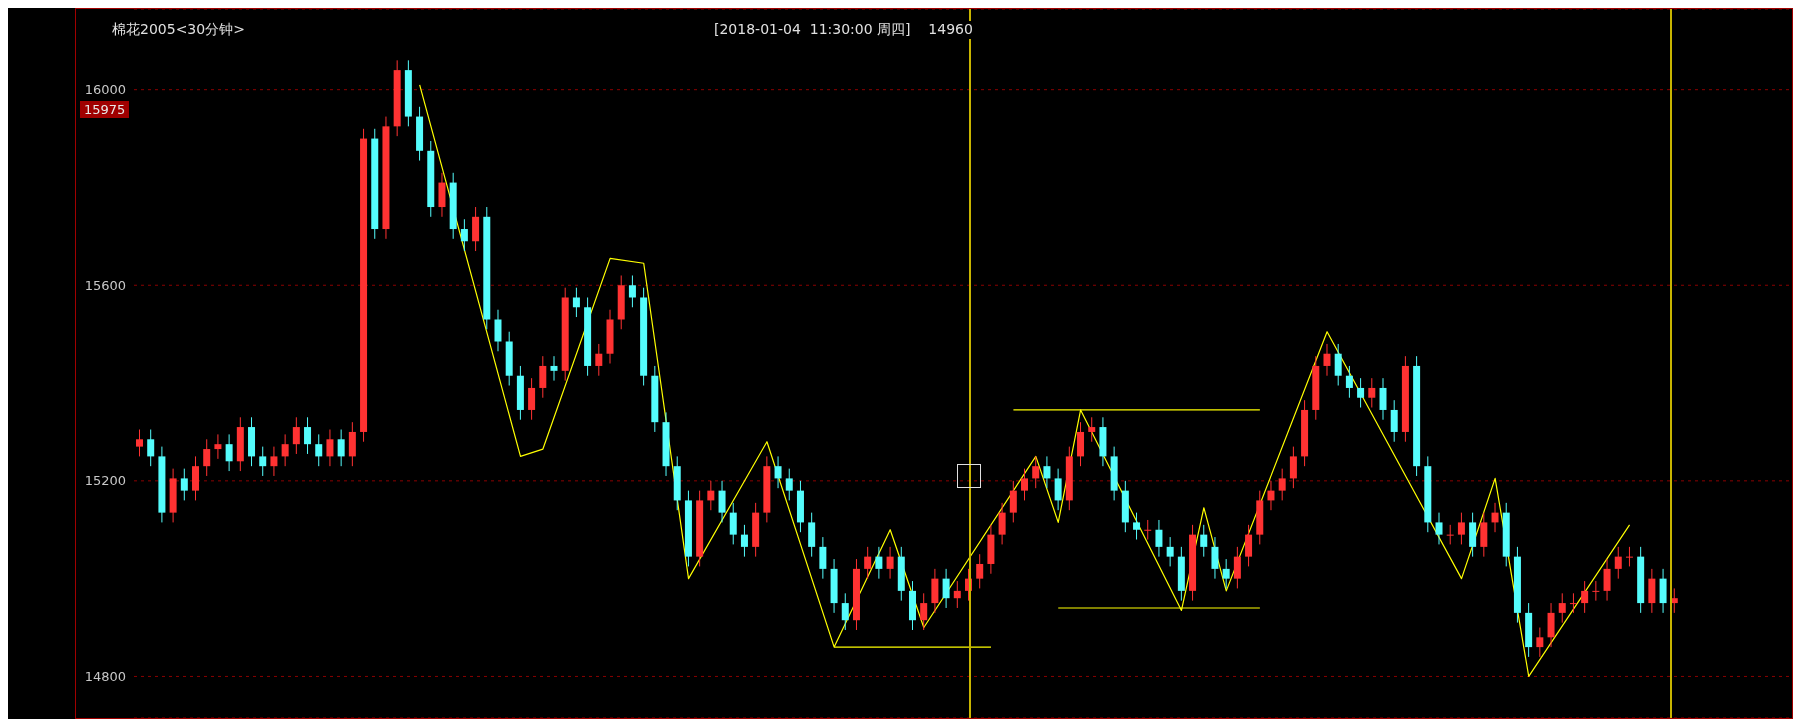 The width and height of the screenshot is (1801, 727). What do you see at coordinates (105, 481) in the screenshot?
I see `y-tick-label: 15200` at bounding box center [105, 481].